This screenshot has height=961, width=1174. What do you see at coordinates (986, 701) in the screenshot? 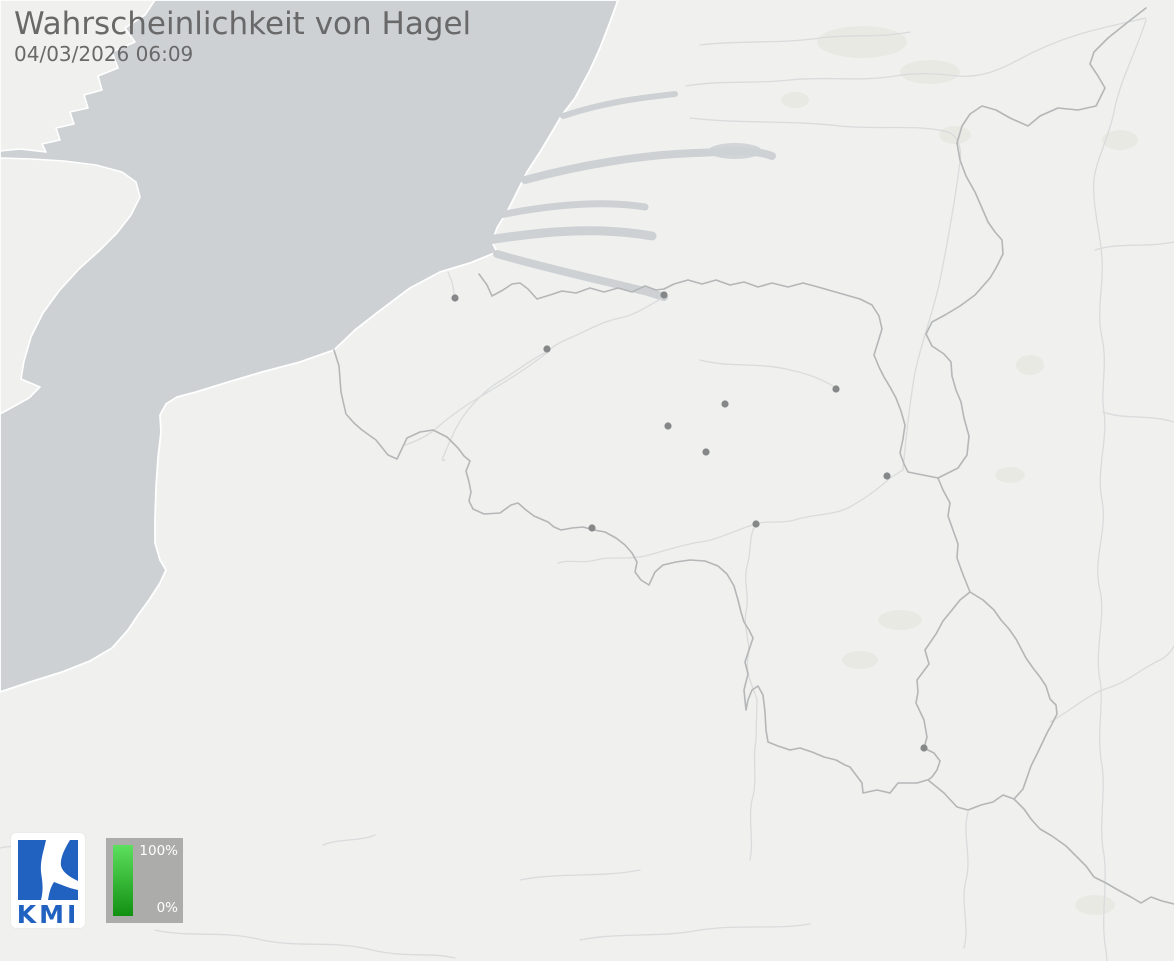
I see `border-luxembourg` at bounding box center [986, 701].